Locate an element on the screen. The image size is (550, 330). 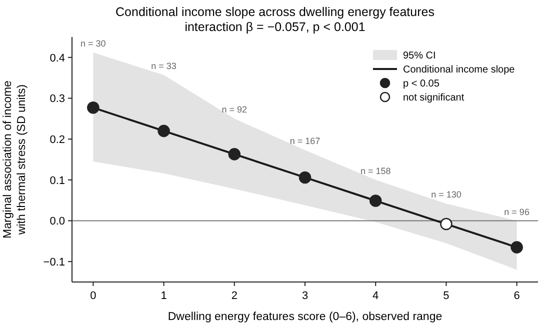
x-tick-label: 3 is located at coordinates (305, 296).